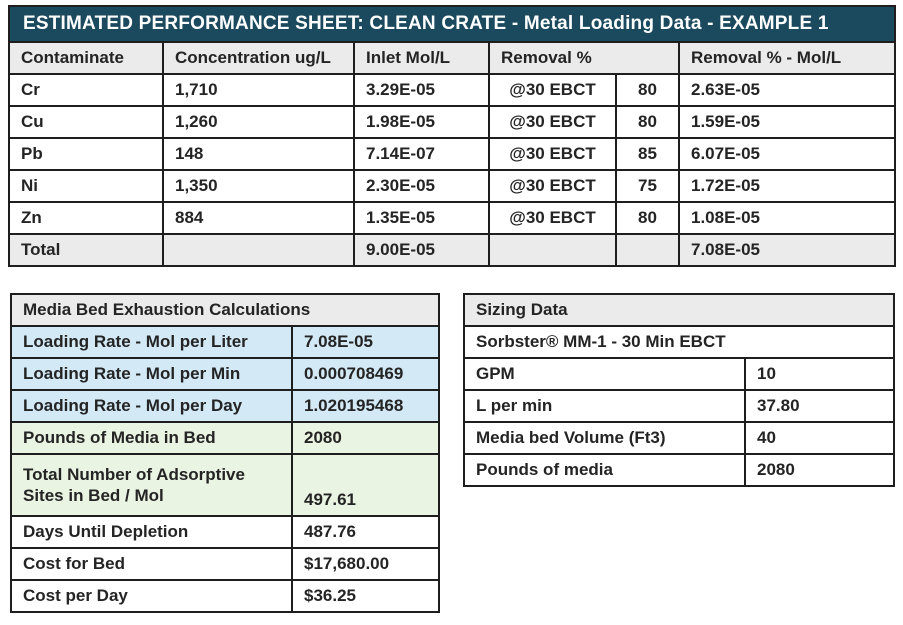  Describe the element at coordinates (604, 406) in the screenshot. I see `row-label: L per min` at that location.